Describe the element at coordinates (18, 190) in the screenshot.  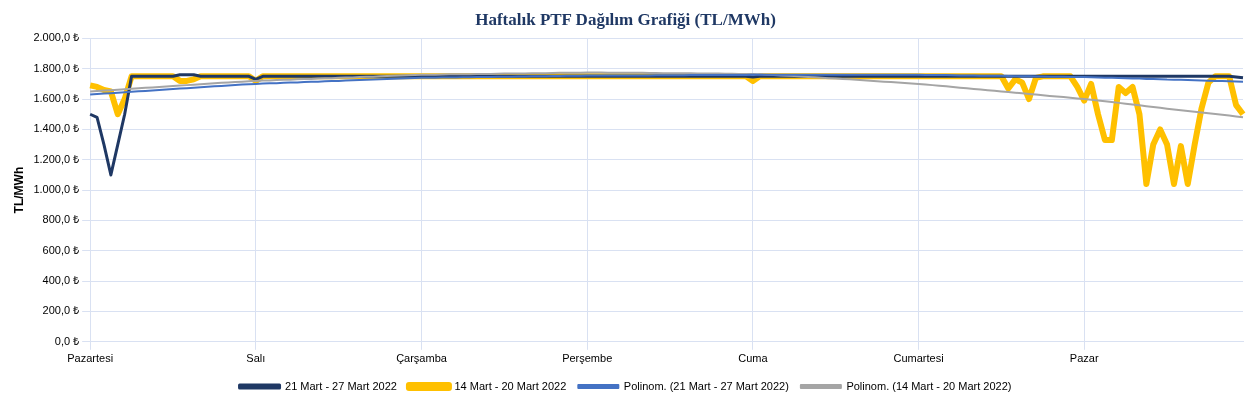
I see `y-axis-title: TL/MWh` at that location.